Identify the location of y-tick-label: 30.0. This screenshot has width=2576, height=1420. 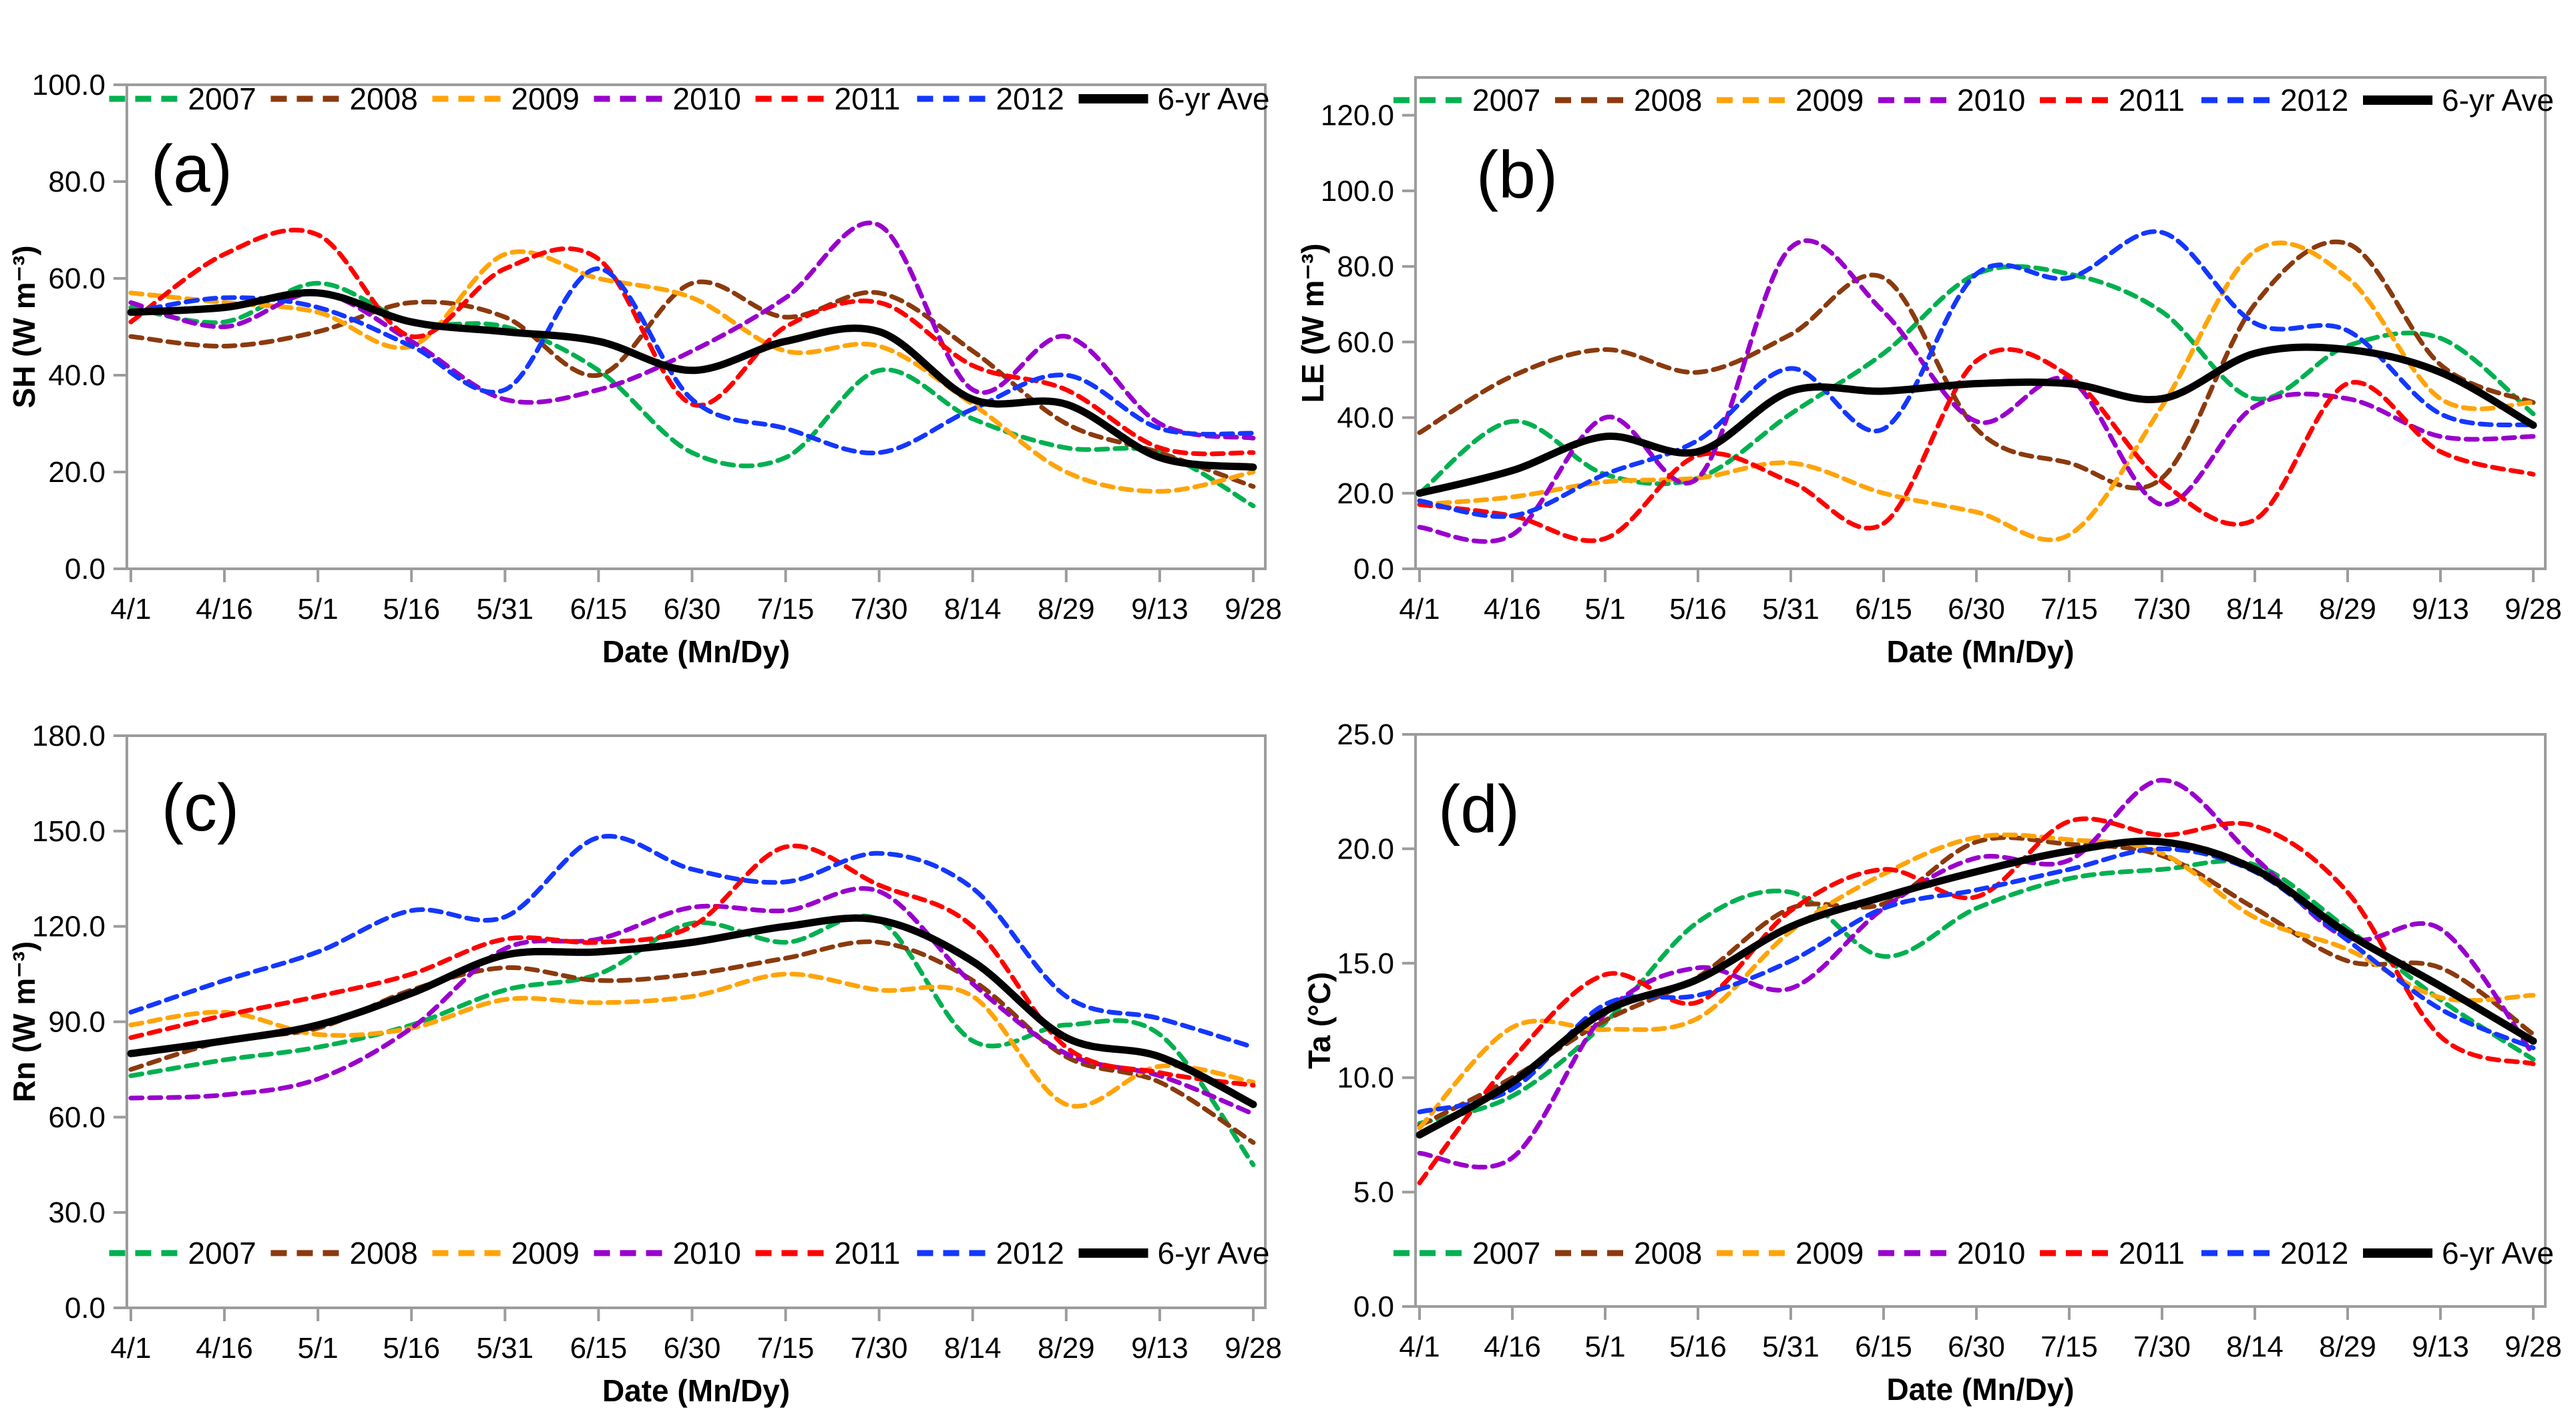
(76, 1212).